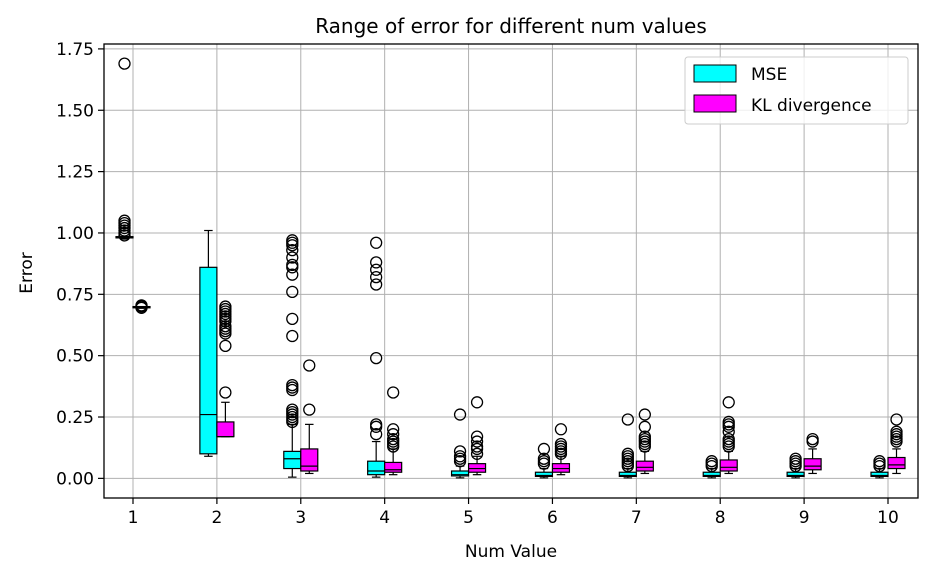  I want to click on y-tick-label: 0.00, so click(75, 479).